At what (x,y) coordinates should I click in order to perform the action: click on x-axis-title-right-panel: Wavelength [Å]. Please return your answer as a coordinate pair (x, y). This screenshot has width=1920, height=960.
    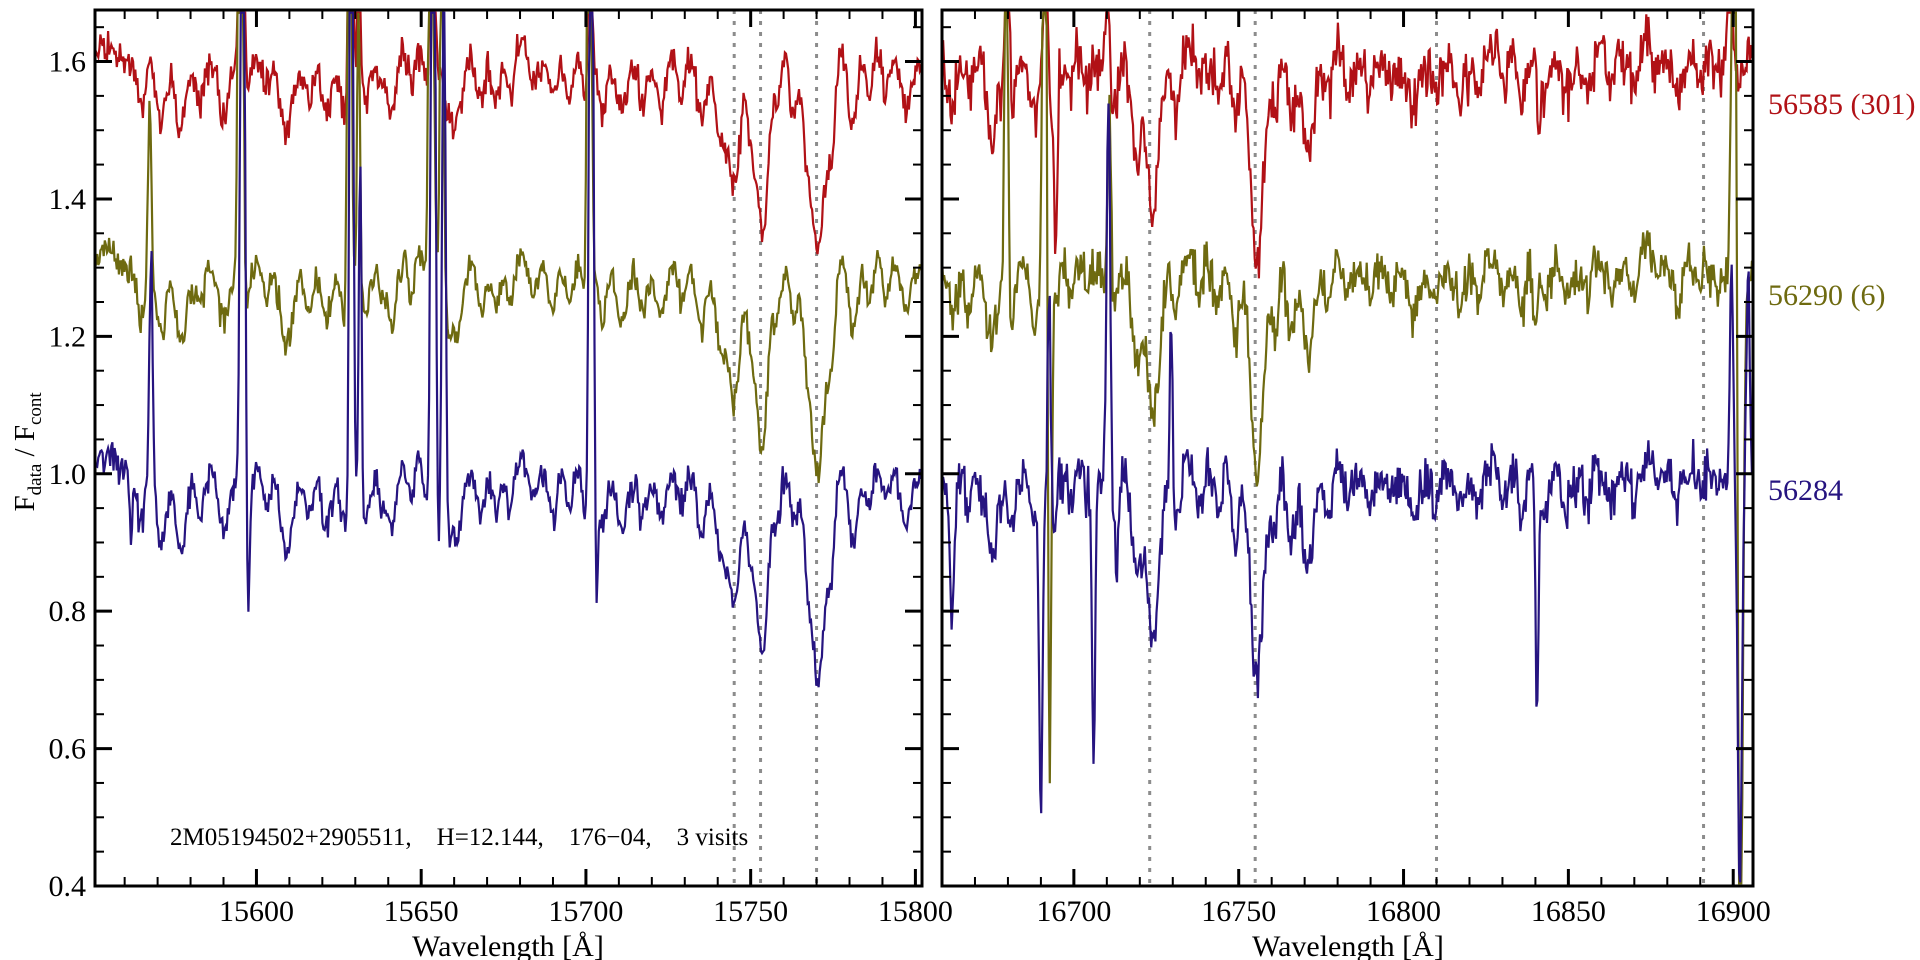
    Looking at the image, I should click on (1348, 945).